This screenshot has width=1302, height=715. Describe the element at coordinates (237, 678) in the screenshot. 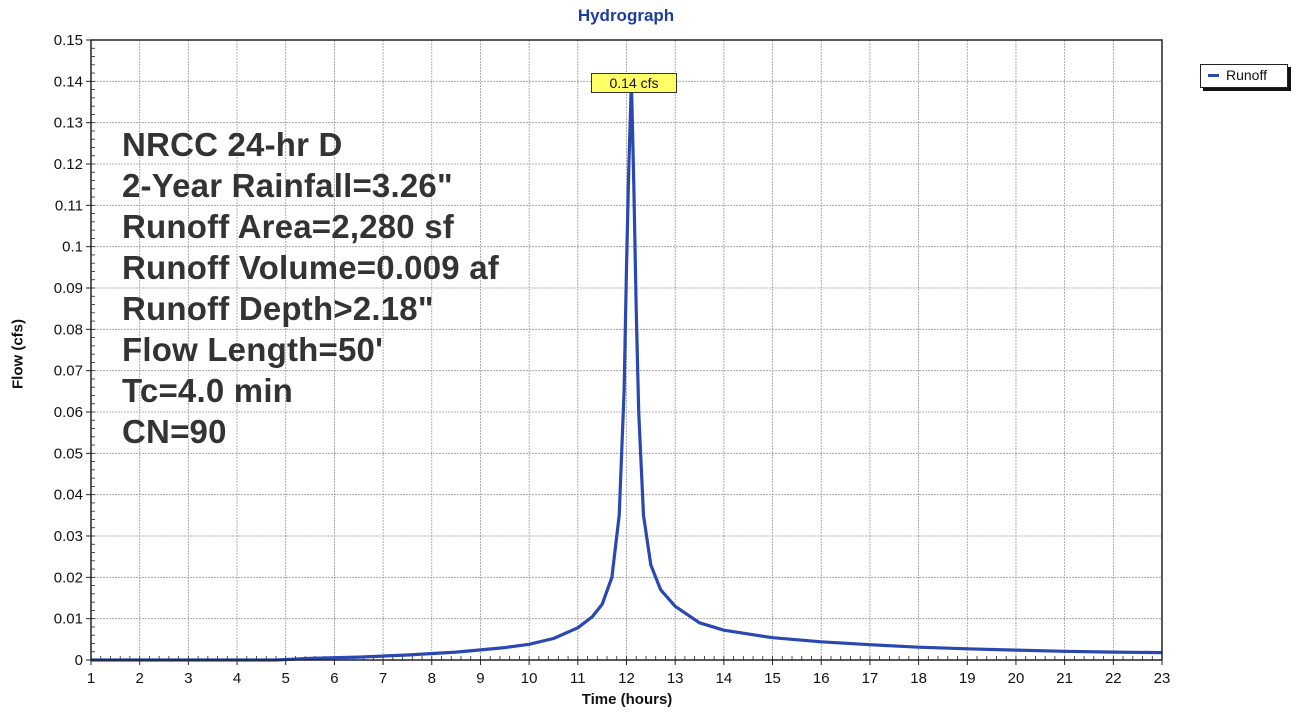

I see `x-tick-label: 4` at that location.